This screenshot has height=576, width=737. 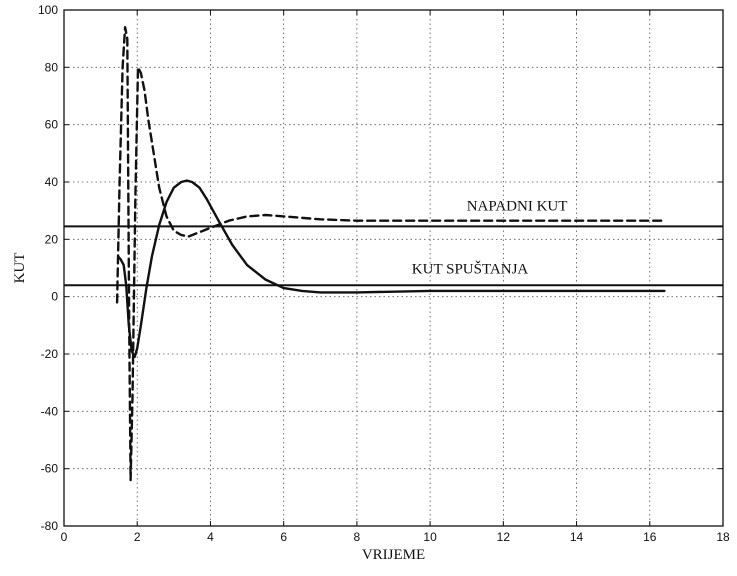 What do you see at coordinates (577, 537) in the screenshot?
I see `x-tick-label: 14` at bounding box center [577, 537].